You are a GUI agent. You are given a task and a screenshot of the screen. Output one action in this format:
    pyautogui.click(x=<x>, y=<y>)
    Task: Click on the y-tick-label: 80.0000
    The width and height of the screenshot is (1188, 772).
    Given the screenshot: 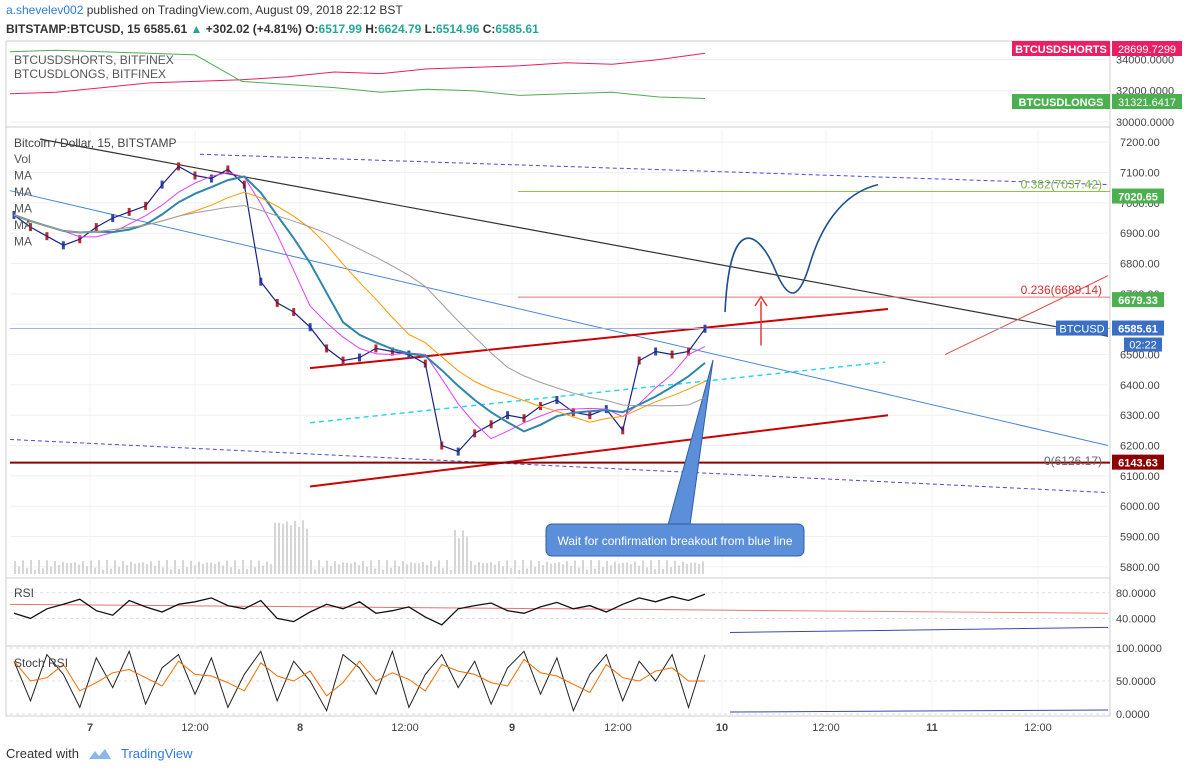 What is the action you would take?
    pyautogui.click(x=1136, y=594)
    